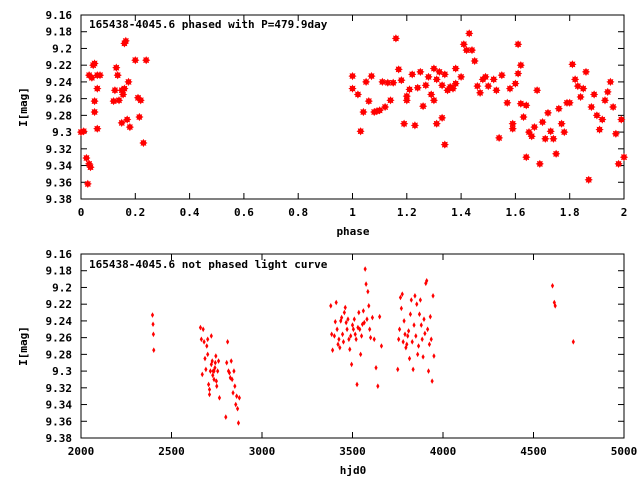  Describe the element at coordinates (59, 15) in the screenshot. I see `y-tick-label: 9.16` at that location.